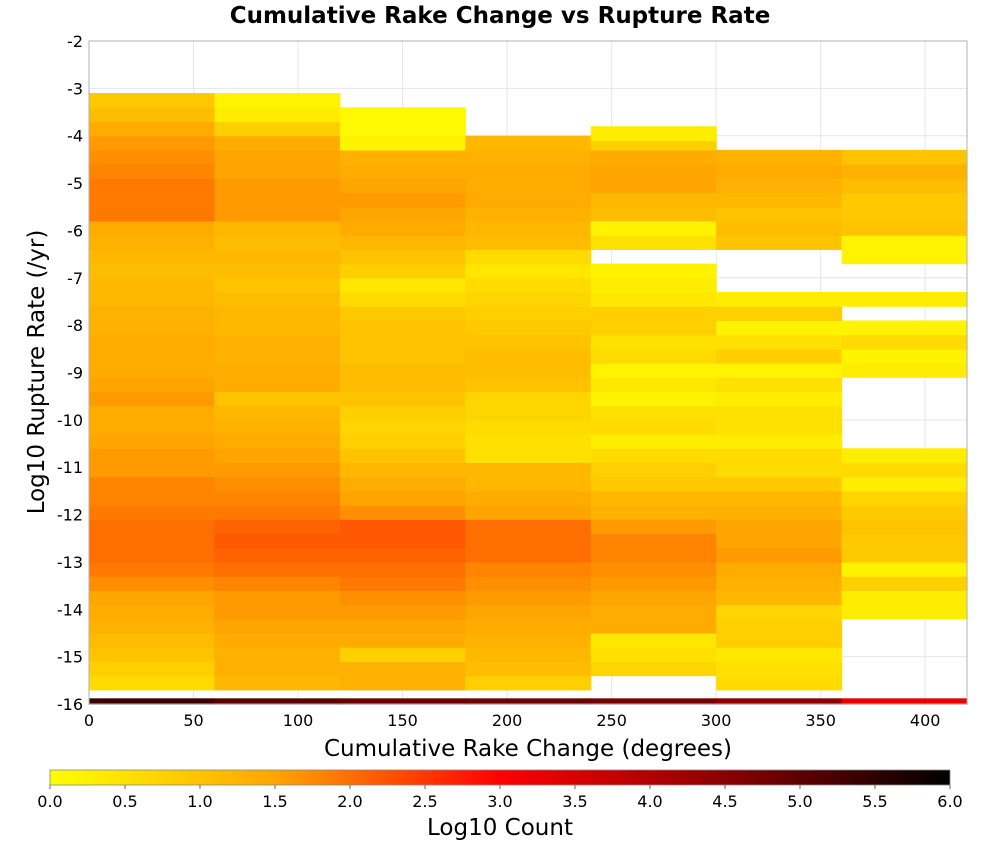  I want to click on colorbar-tick-label: 0.0, so click(49, 801).